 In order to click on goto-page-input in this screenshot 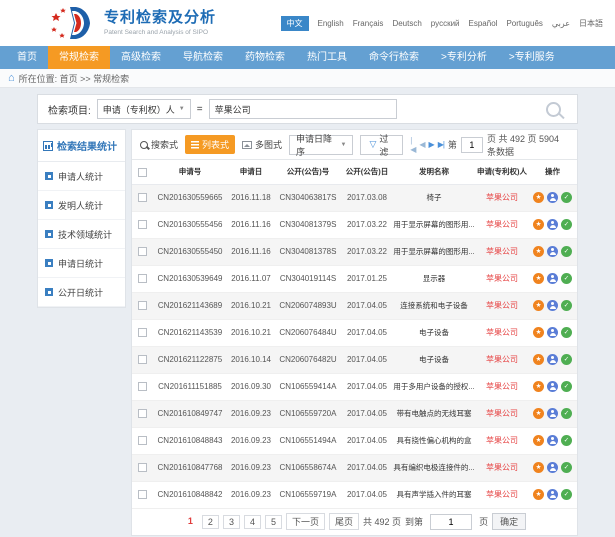, I will do `click(451, 521)`.